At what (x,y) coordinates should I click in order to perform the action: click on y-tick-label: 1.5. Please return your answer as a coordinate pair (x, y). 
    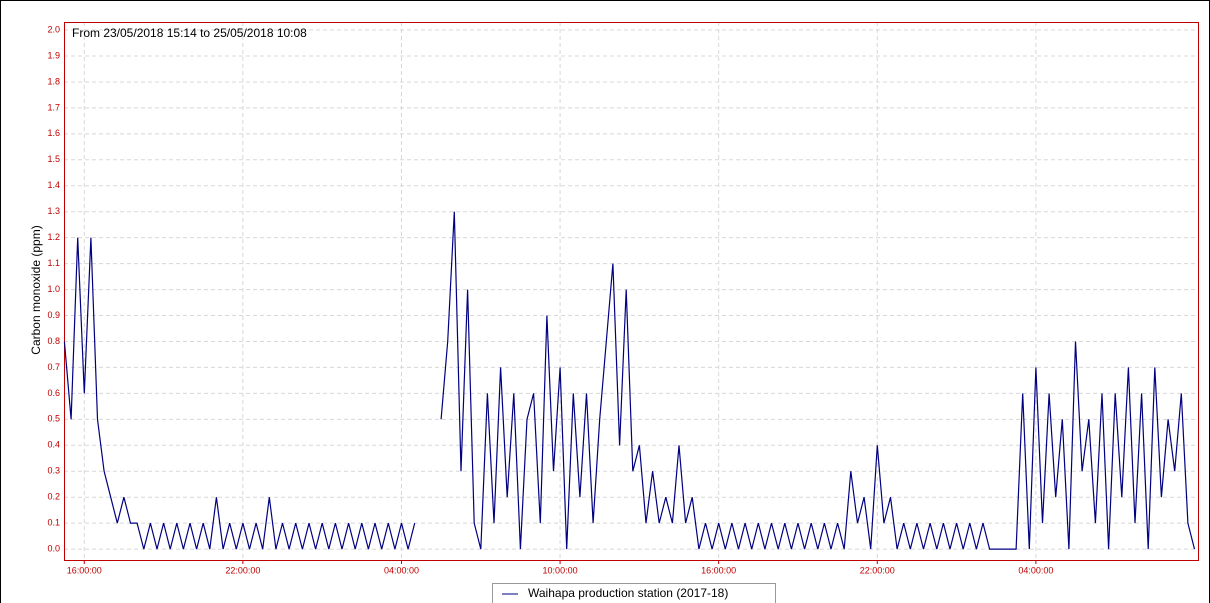
    Looking at the image, I should click on (53, 159).